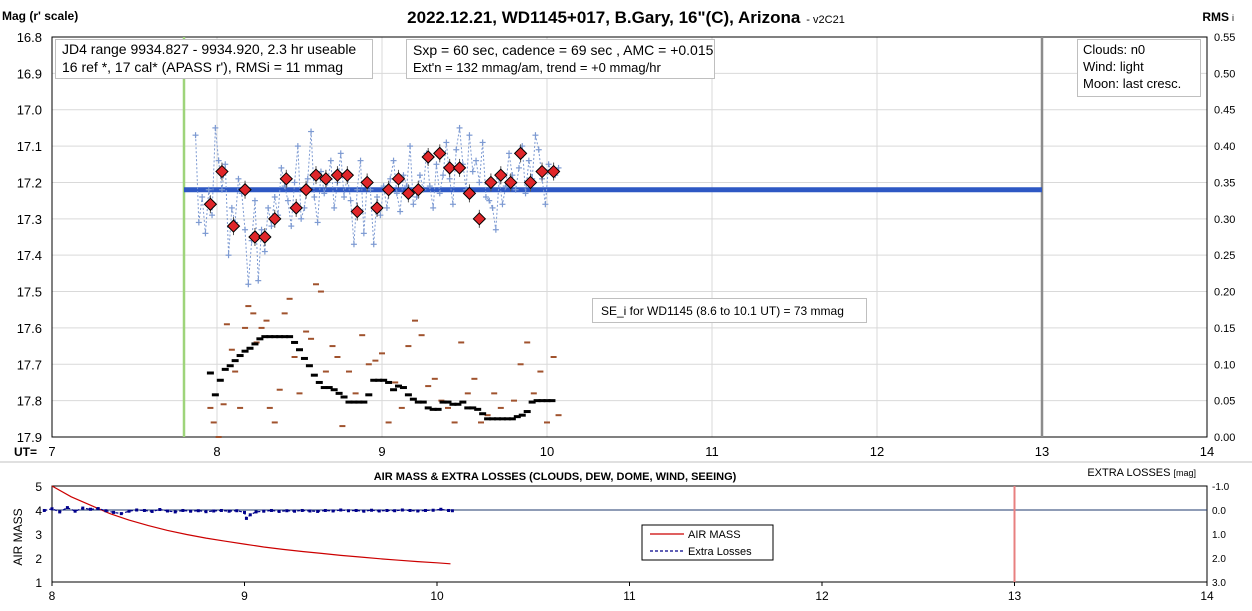  I want to click on ut-tick-label: 13, so click(1042, 451).